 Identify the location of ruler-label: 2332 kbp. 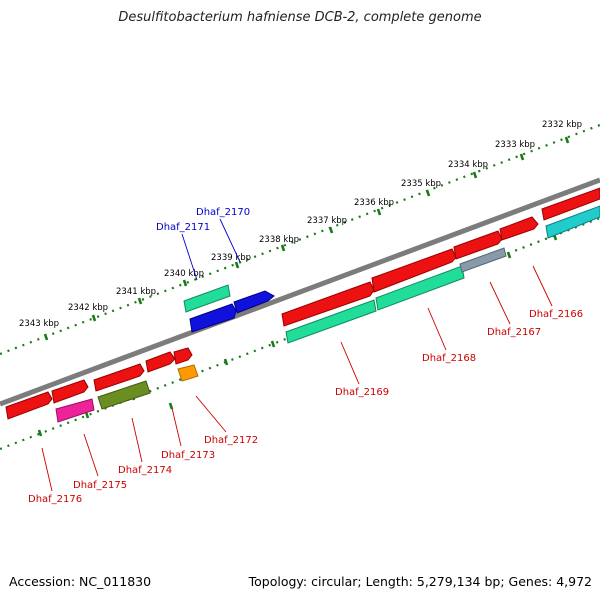
(562, 125).